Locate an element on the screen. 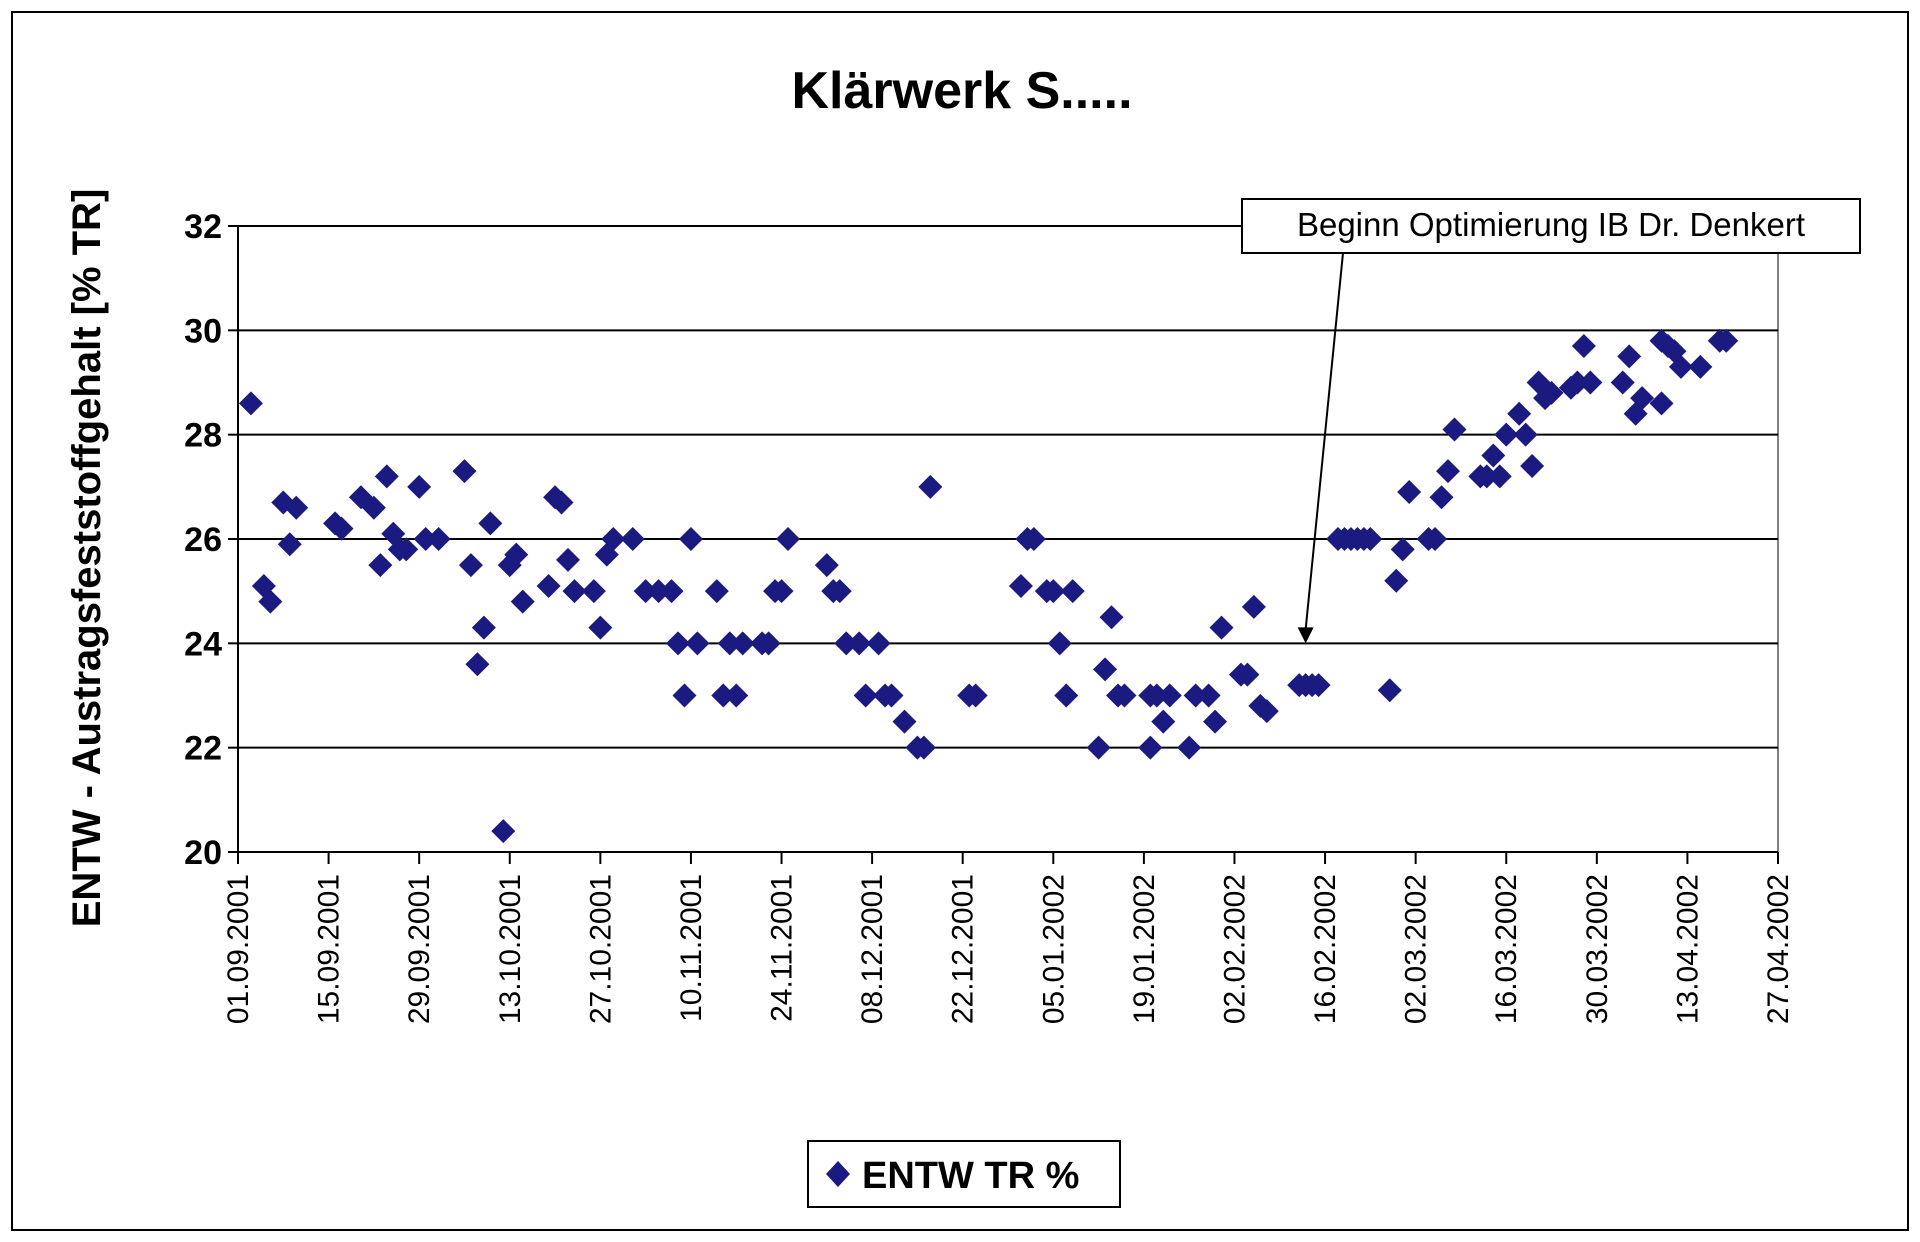  x-tick-label: 13.04.2002 is located at coordinates (1687, 949).